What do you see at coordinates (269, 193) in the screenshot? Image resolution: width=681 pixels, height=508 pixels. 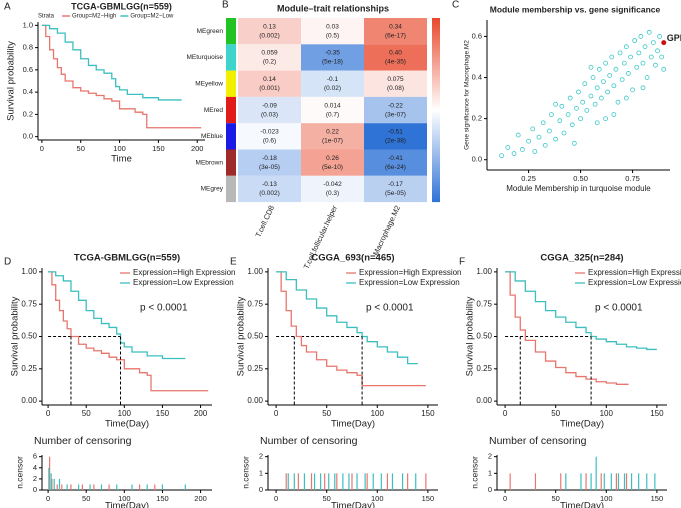 I see `cell-p-value: (0.002)` at bounding box center [269, 193].